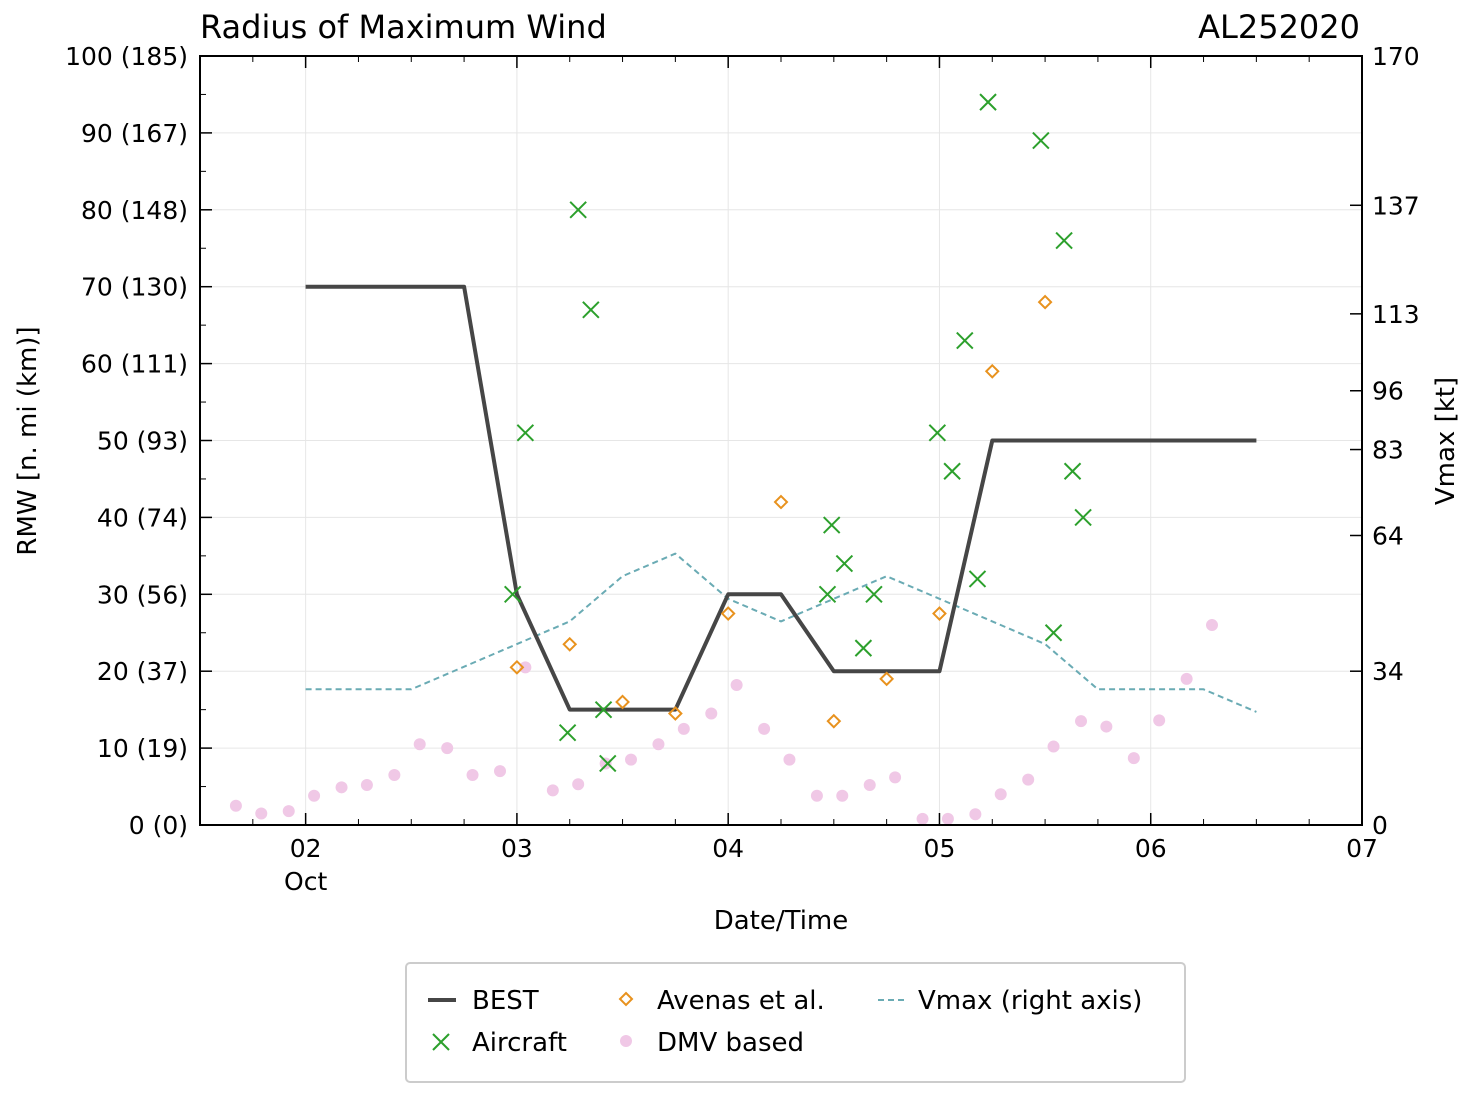 This screenshot has width=1477, height=1096. I want to click on legend-aircraft-label: Aircraft, so click(519, 1043).